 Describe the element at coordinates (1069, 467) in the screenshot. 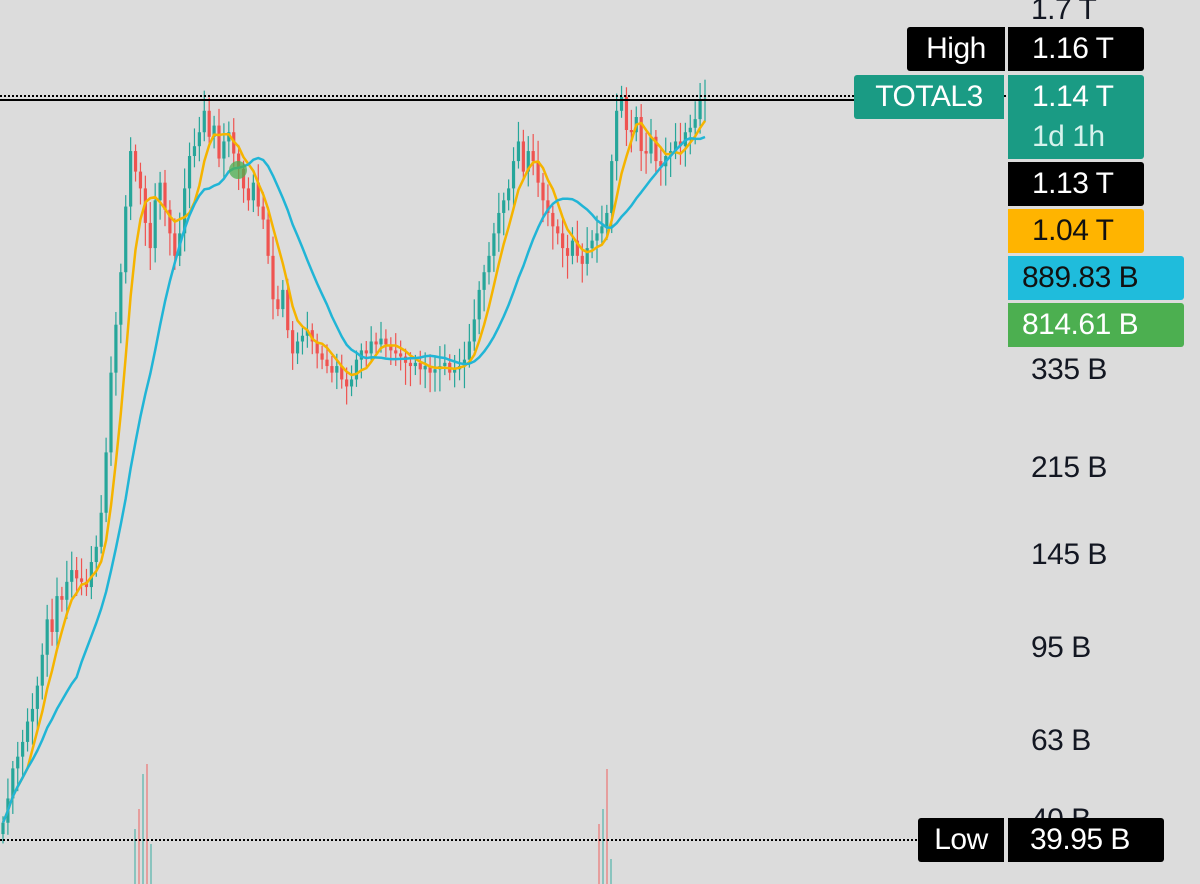

I see `price-tick: 215 B` at that location.